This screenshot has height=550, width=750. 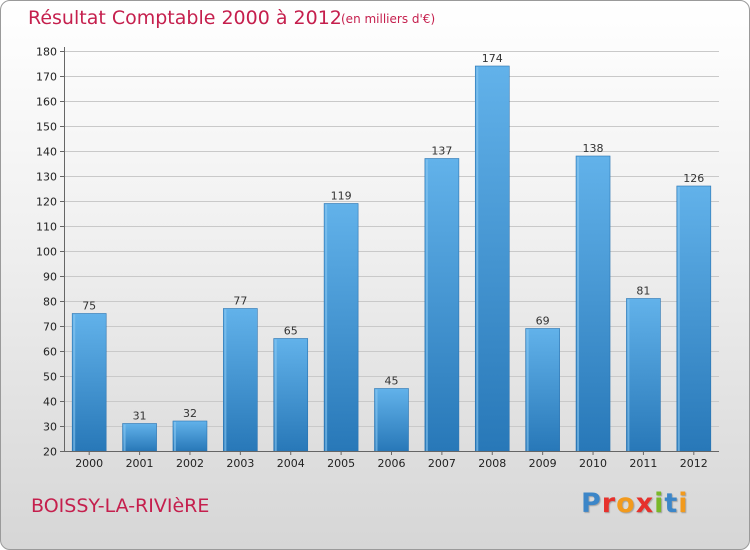 I want to click on x-tick-label: 2008, so click(x=492, y=463).